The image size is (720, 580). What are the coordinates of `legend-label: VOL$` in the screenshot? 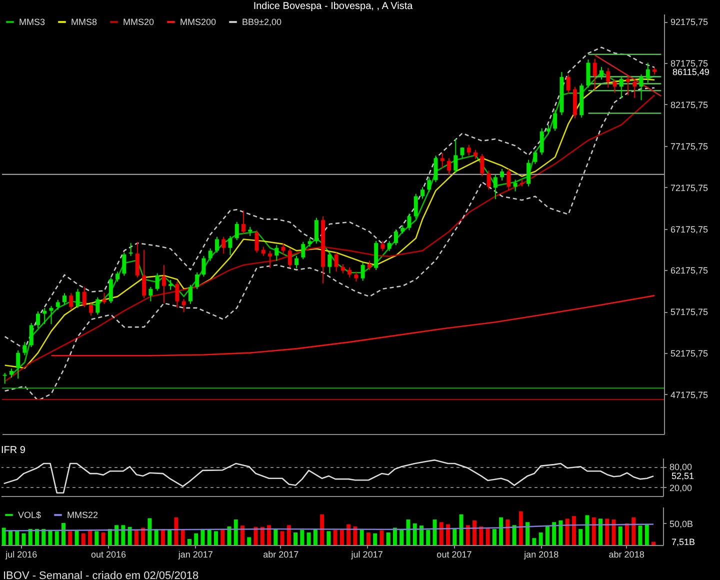 It's located at (30, 515).